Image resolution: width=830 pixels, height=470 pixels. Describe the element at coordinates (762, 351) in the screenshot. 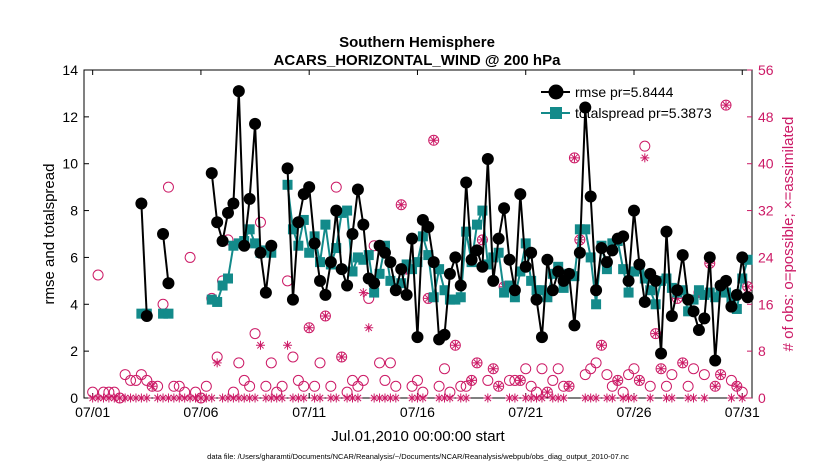

I see `y2-tick-label: 8` at that location.